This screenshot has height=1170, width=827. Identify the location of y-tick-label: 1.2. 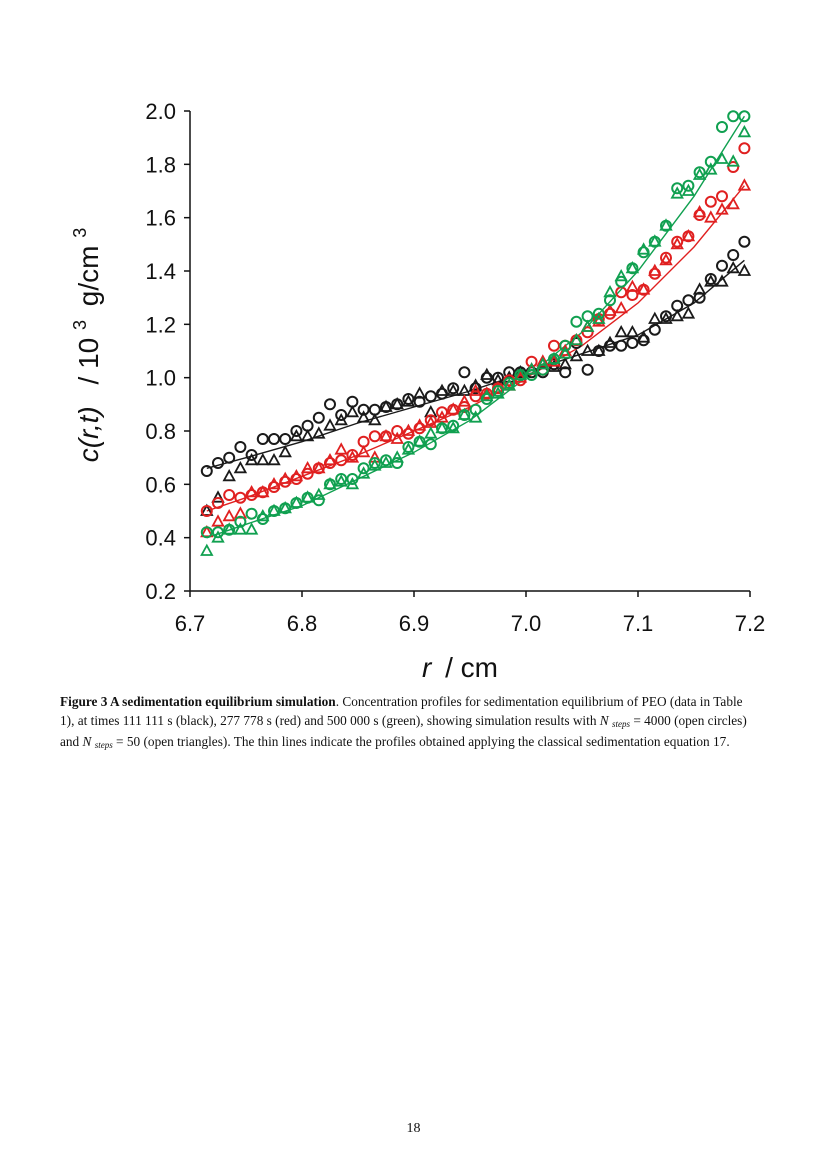
(160, 324).